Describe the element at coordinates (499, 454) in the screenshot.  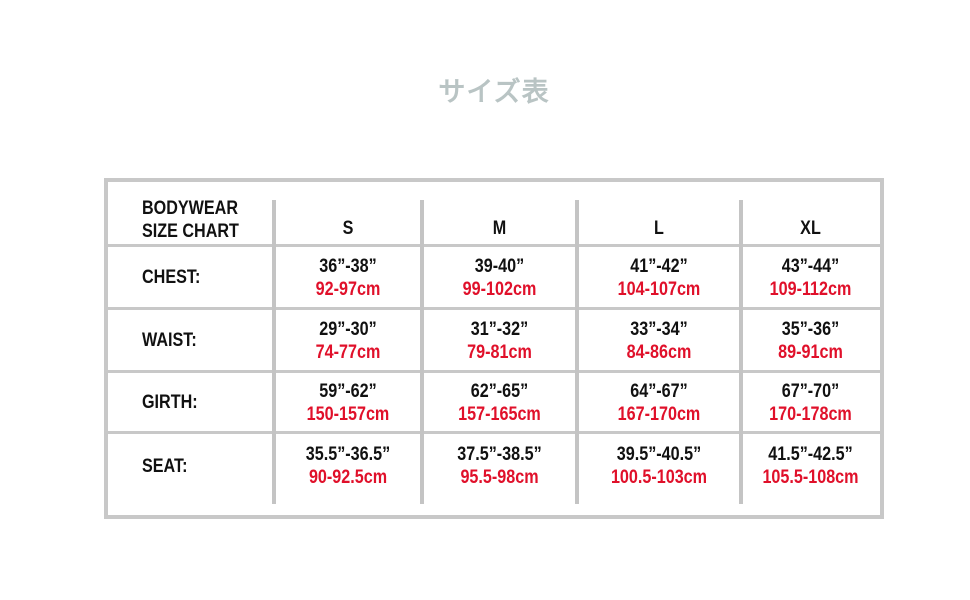
I see `imperial-value: 37.5”-38.5”` at that location.